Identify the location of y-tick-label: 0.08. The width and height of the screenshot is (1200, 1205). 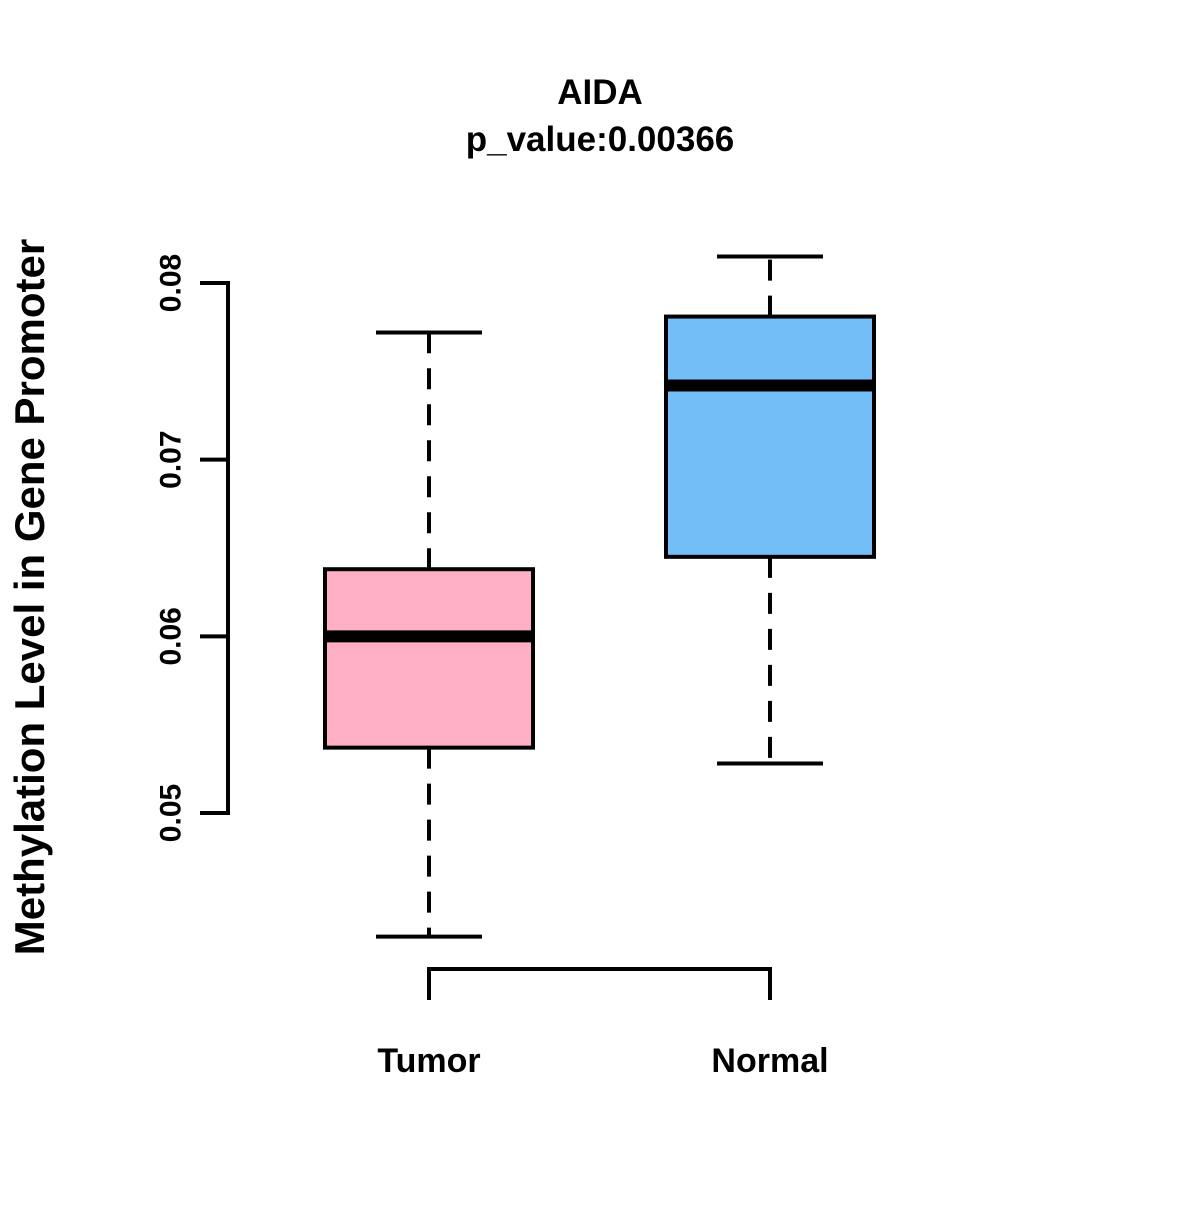
(171, 283).